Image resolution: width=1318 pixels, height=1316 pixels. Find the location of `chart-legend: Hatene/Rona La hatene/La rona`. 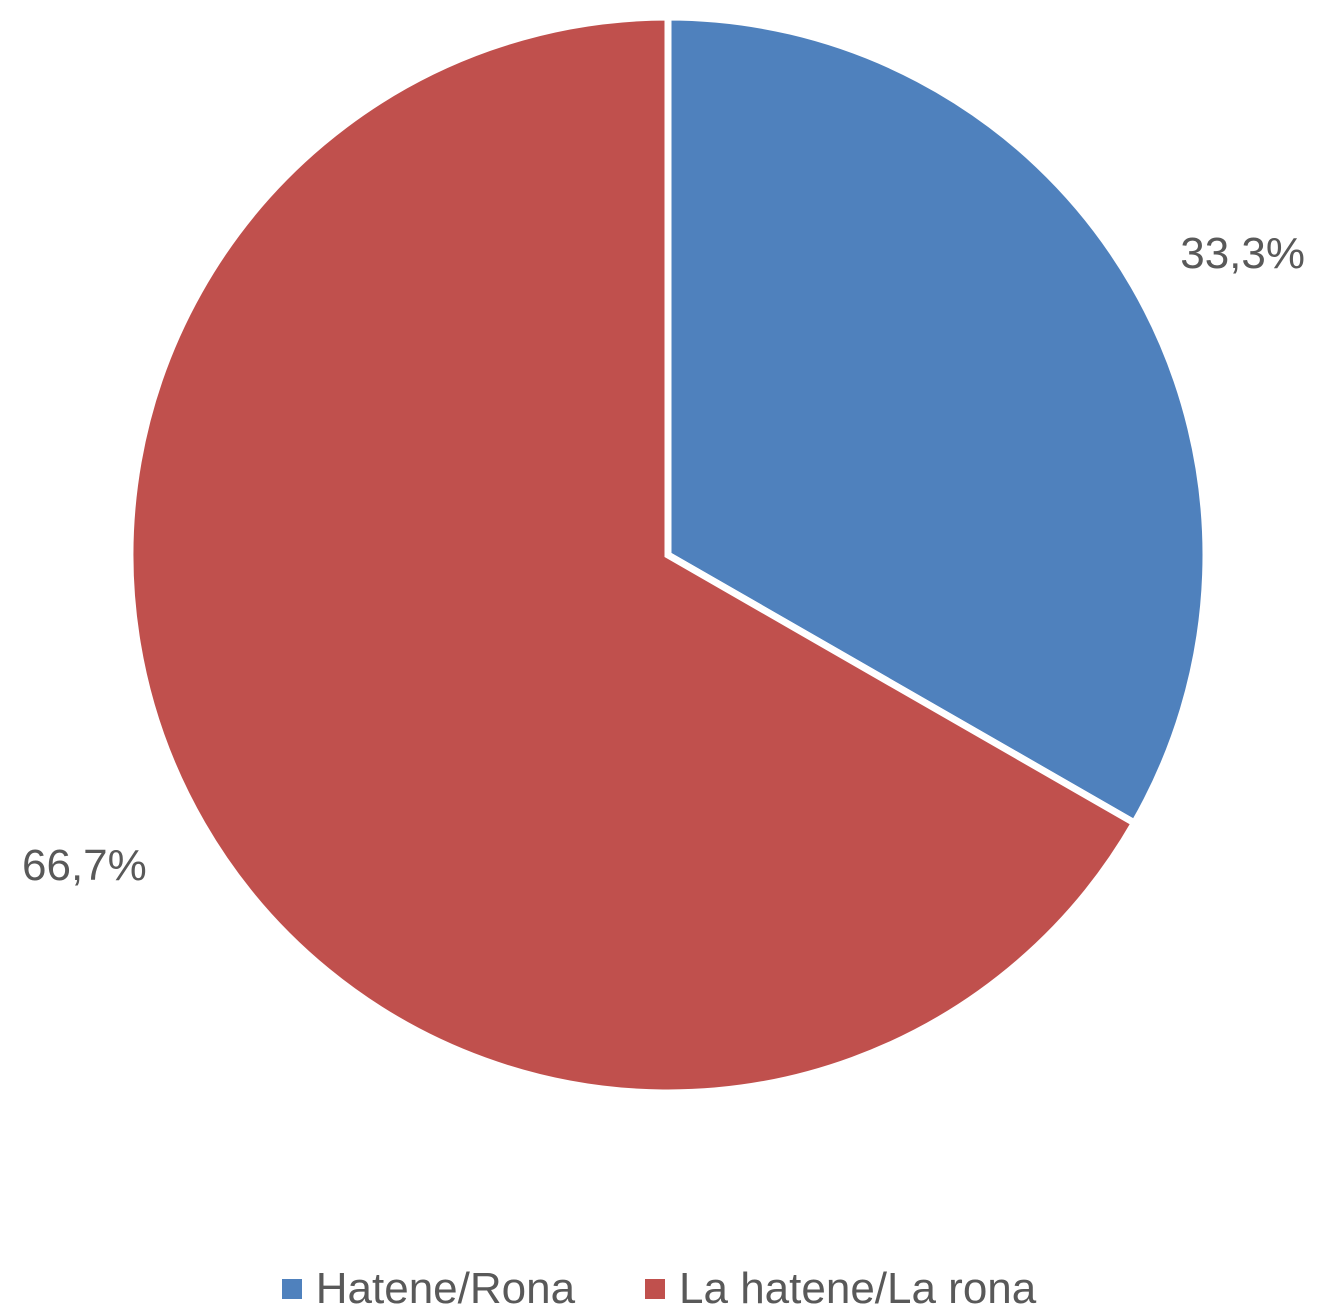

chart-legend: Hatene/Rona La hatene/La rona is located at coordinates (659, 1289).